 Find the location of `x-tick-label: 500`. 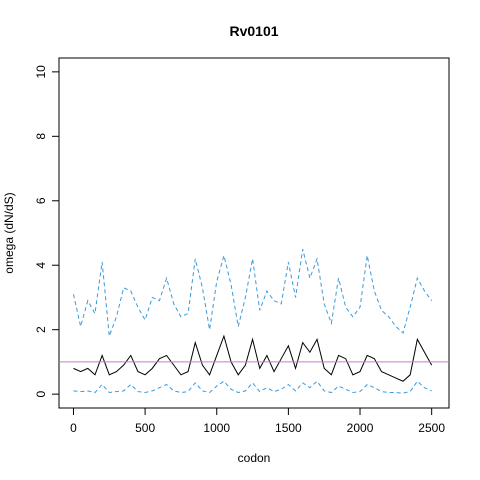

x-tick-label: 500 is located at coordinates (145, 428).